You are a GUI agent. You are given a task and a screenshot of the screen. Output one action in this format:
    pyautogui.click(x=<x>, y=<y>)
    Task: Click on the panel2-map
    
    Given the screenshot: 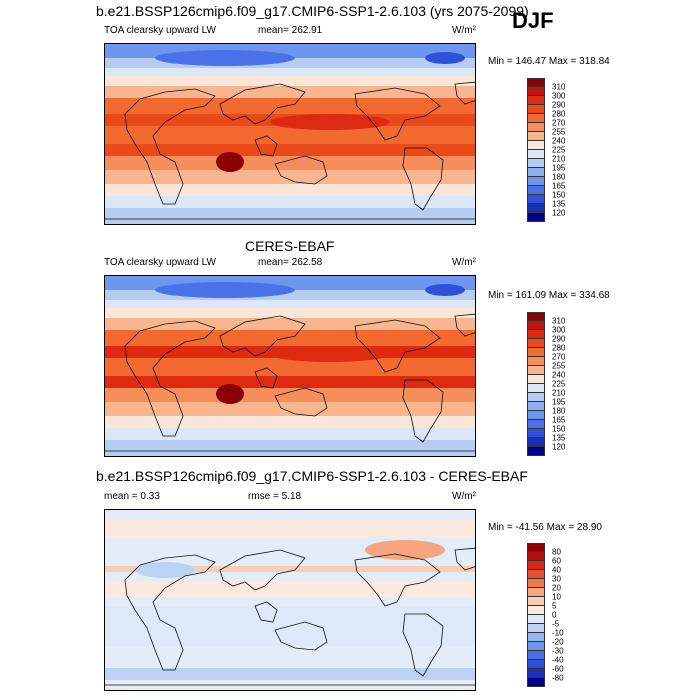 What is the action you would take?
    pyautogui.click(x=290, y=366)
    